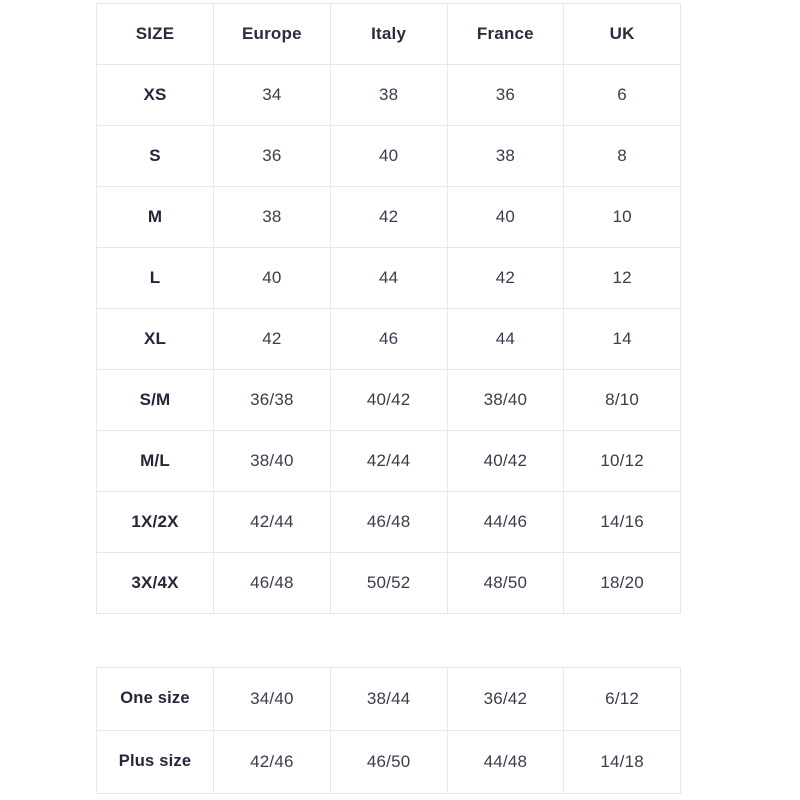  Describe the element at coordinates (272, 156) in the screenshot. I see `cell-europe: 36` at that location.